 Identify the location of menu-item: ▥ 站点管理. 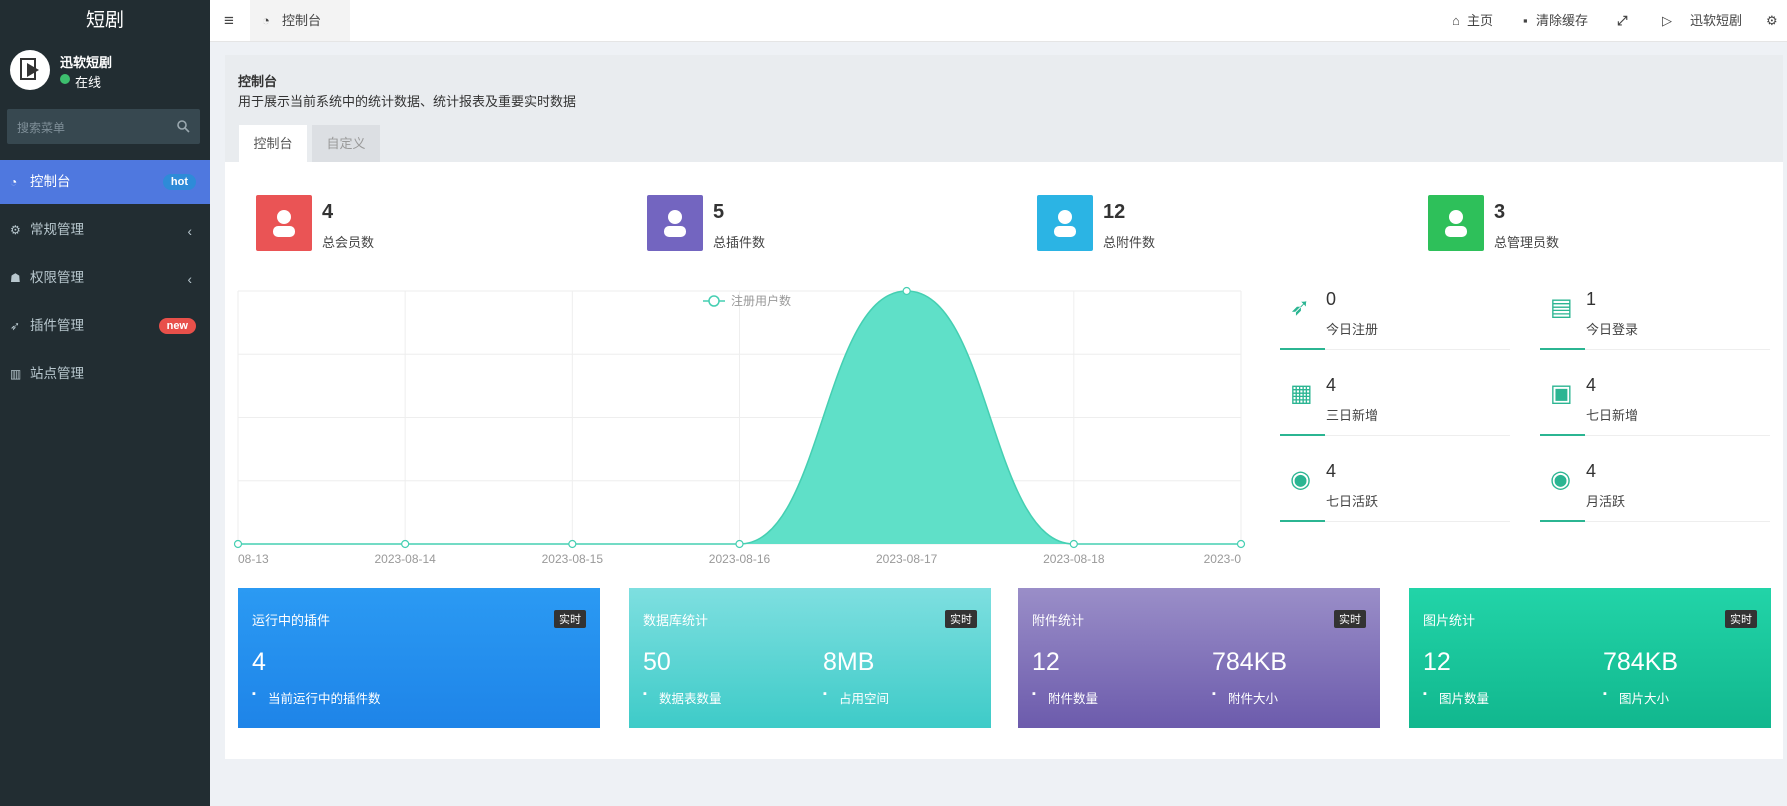
(105, 374).